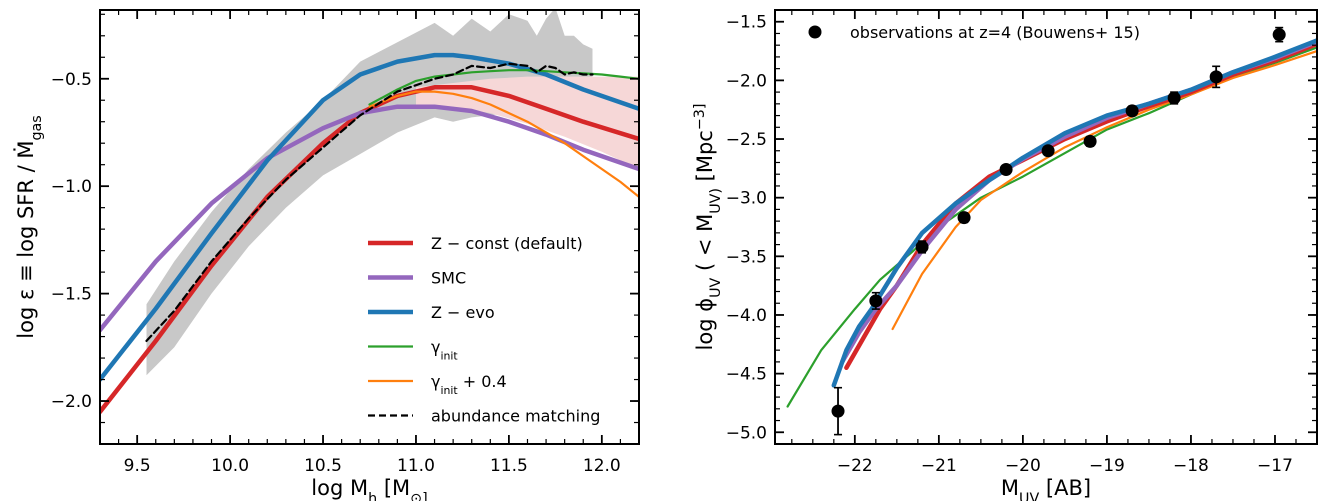 This screenshot has width=1322, height=501. Describe the element at coordinates (29, 226) in the screenshot. I see `left-y-axis-label: log ε ≡ log SFR / Ṁgas` at that location.